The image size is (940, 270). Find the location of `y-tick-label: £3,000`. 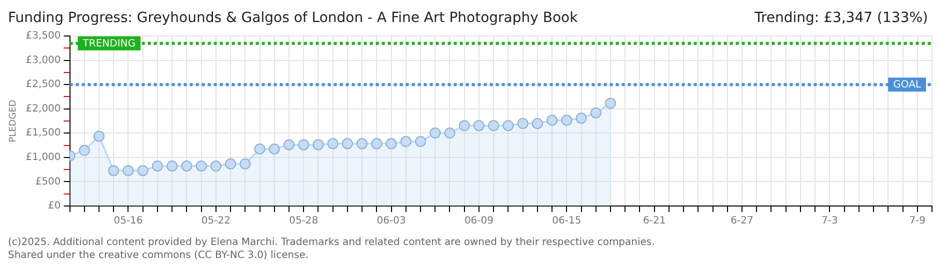

y-tick-label: £3,000 is located at coordinates (43, 60).